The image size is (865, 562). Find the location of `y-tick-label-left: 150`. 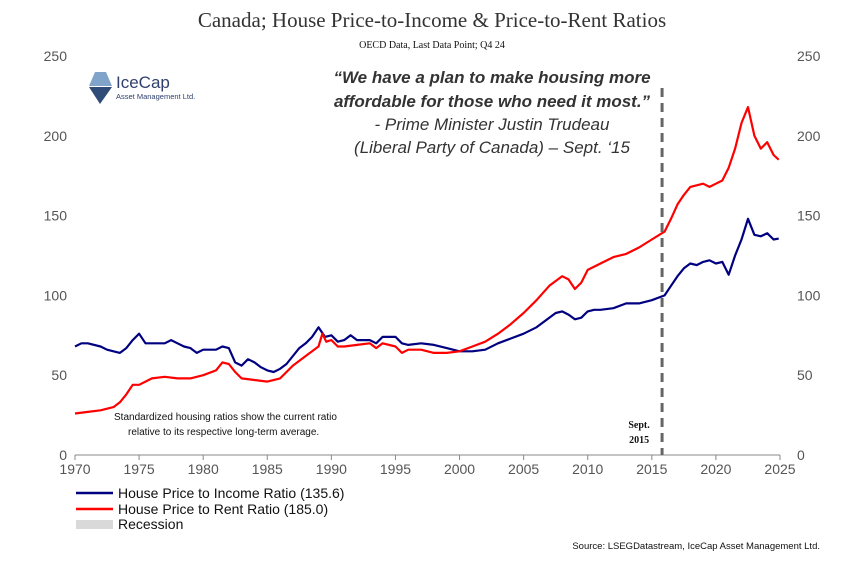

y-tick-label-left: 150 is located at coordinates (56, 216).